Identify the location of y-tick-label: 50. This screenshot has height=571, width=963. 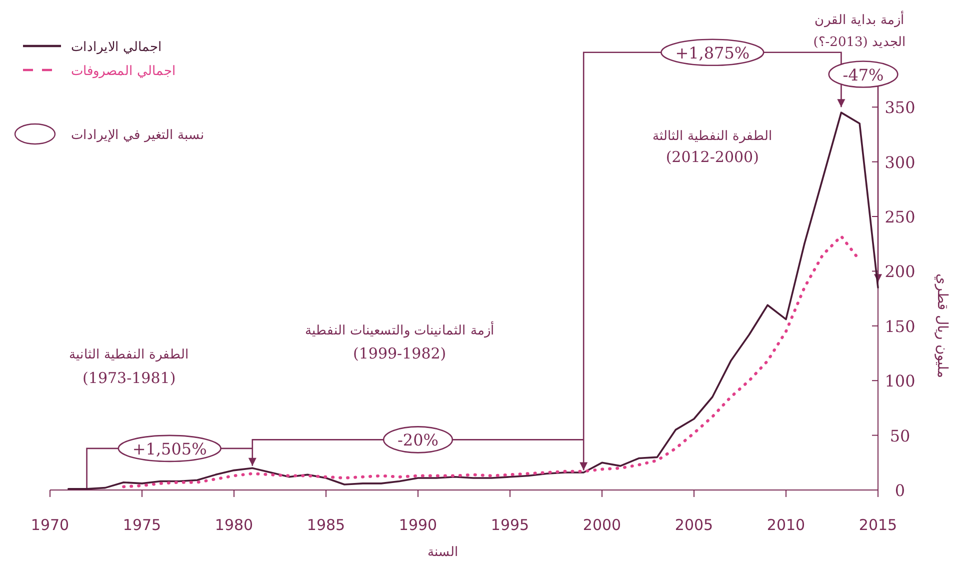
(900, 436).